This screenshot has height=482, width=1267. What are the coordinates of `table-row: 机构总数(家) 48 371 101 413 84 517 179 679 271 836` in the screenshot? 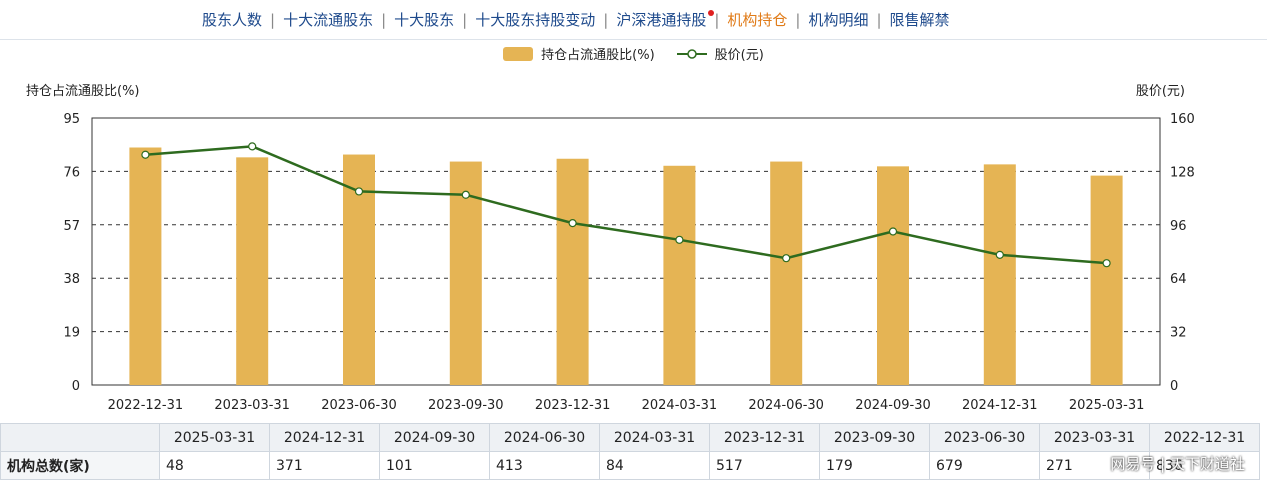 It's located at (630, 465).